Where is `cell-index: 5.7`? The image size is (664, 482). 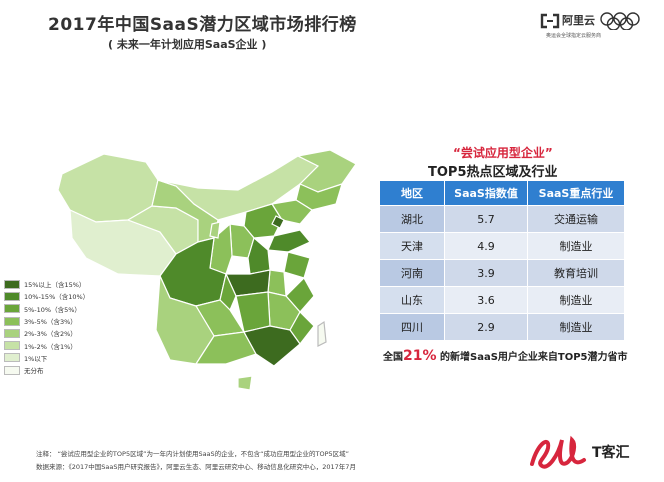
cell-index: 5.7 is located at coordinates (486, 219).